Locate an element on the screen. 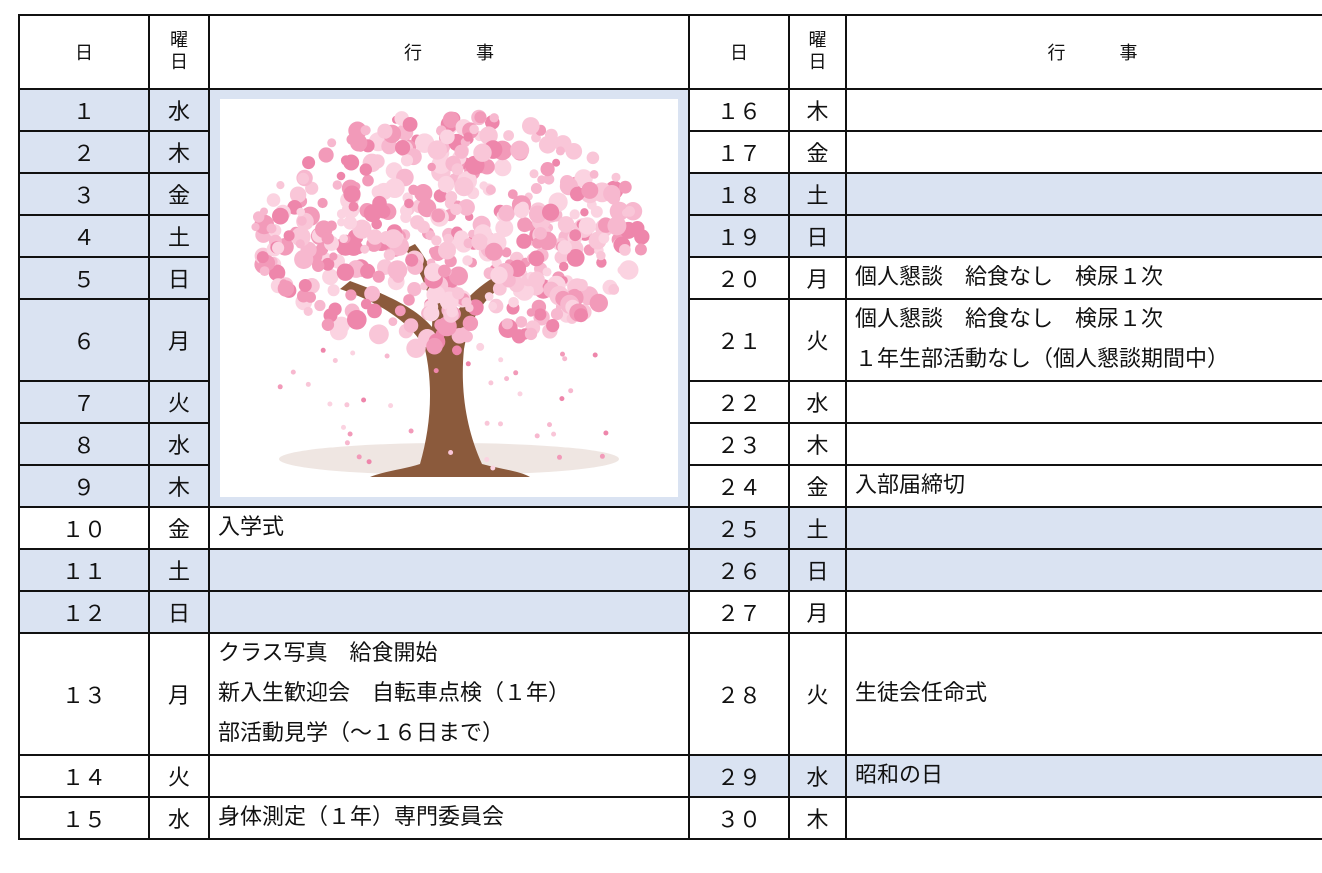  day: ２９ is located at coordinates (739, 776).